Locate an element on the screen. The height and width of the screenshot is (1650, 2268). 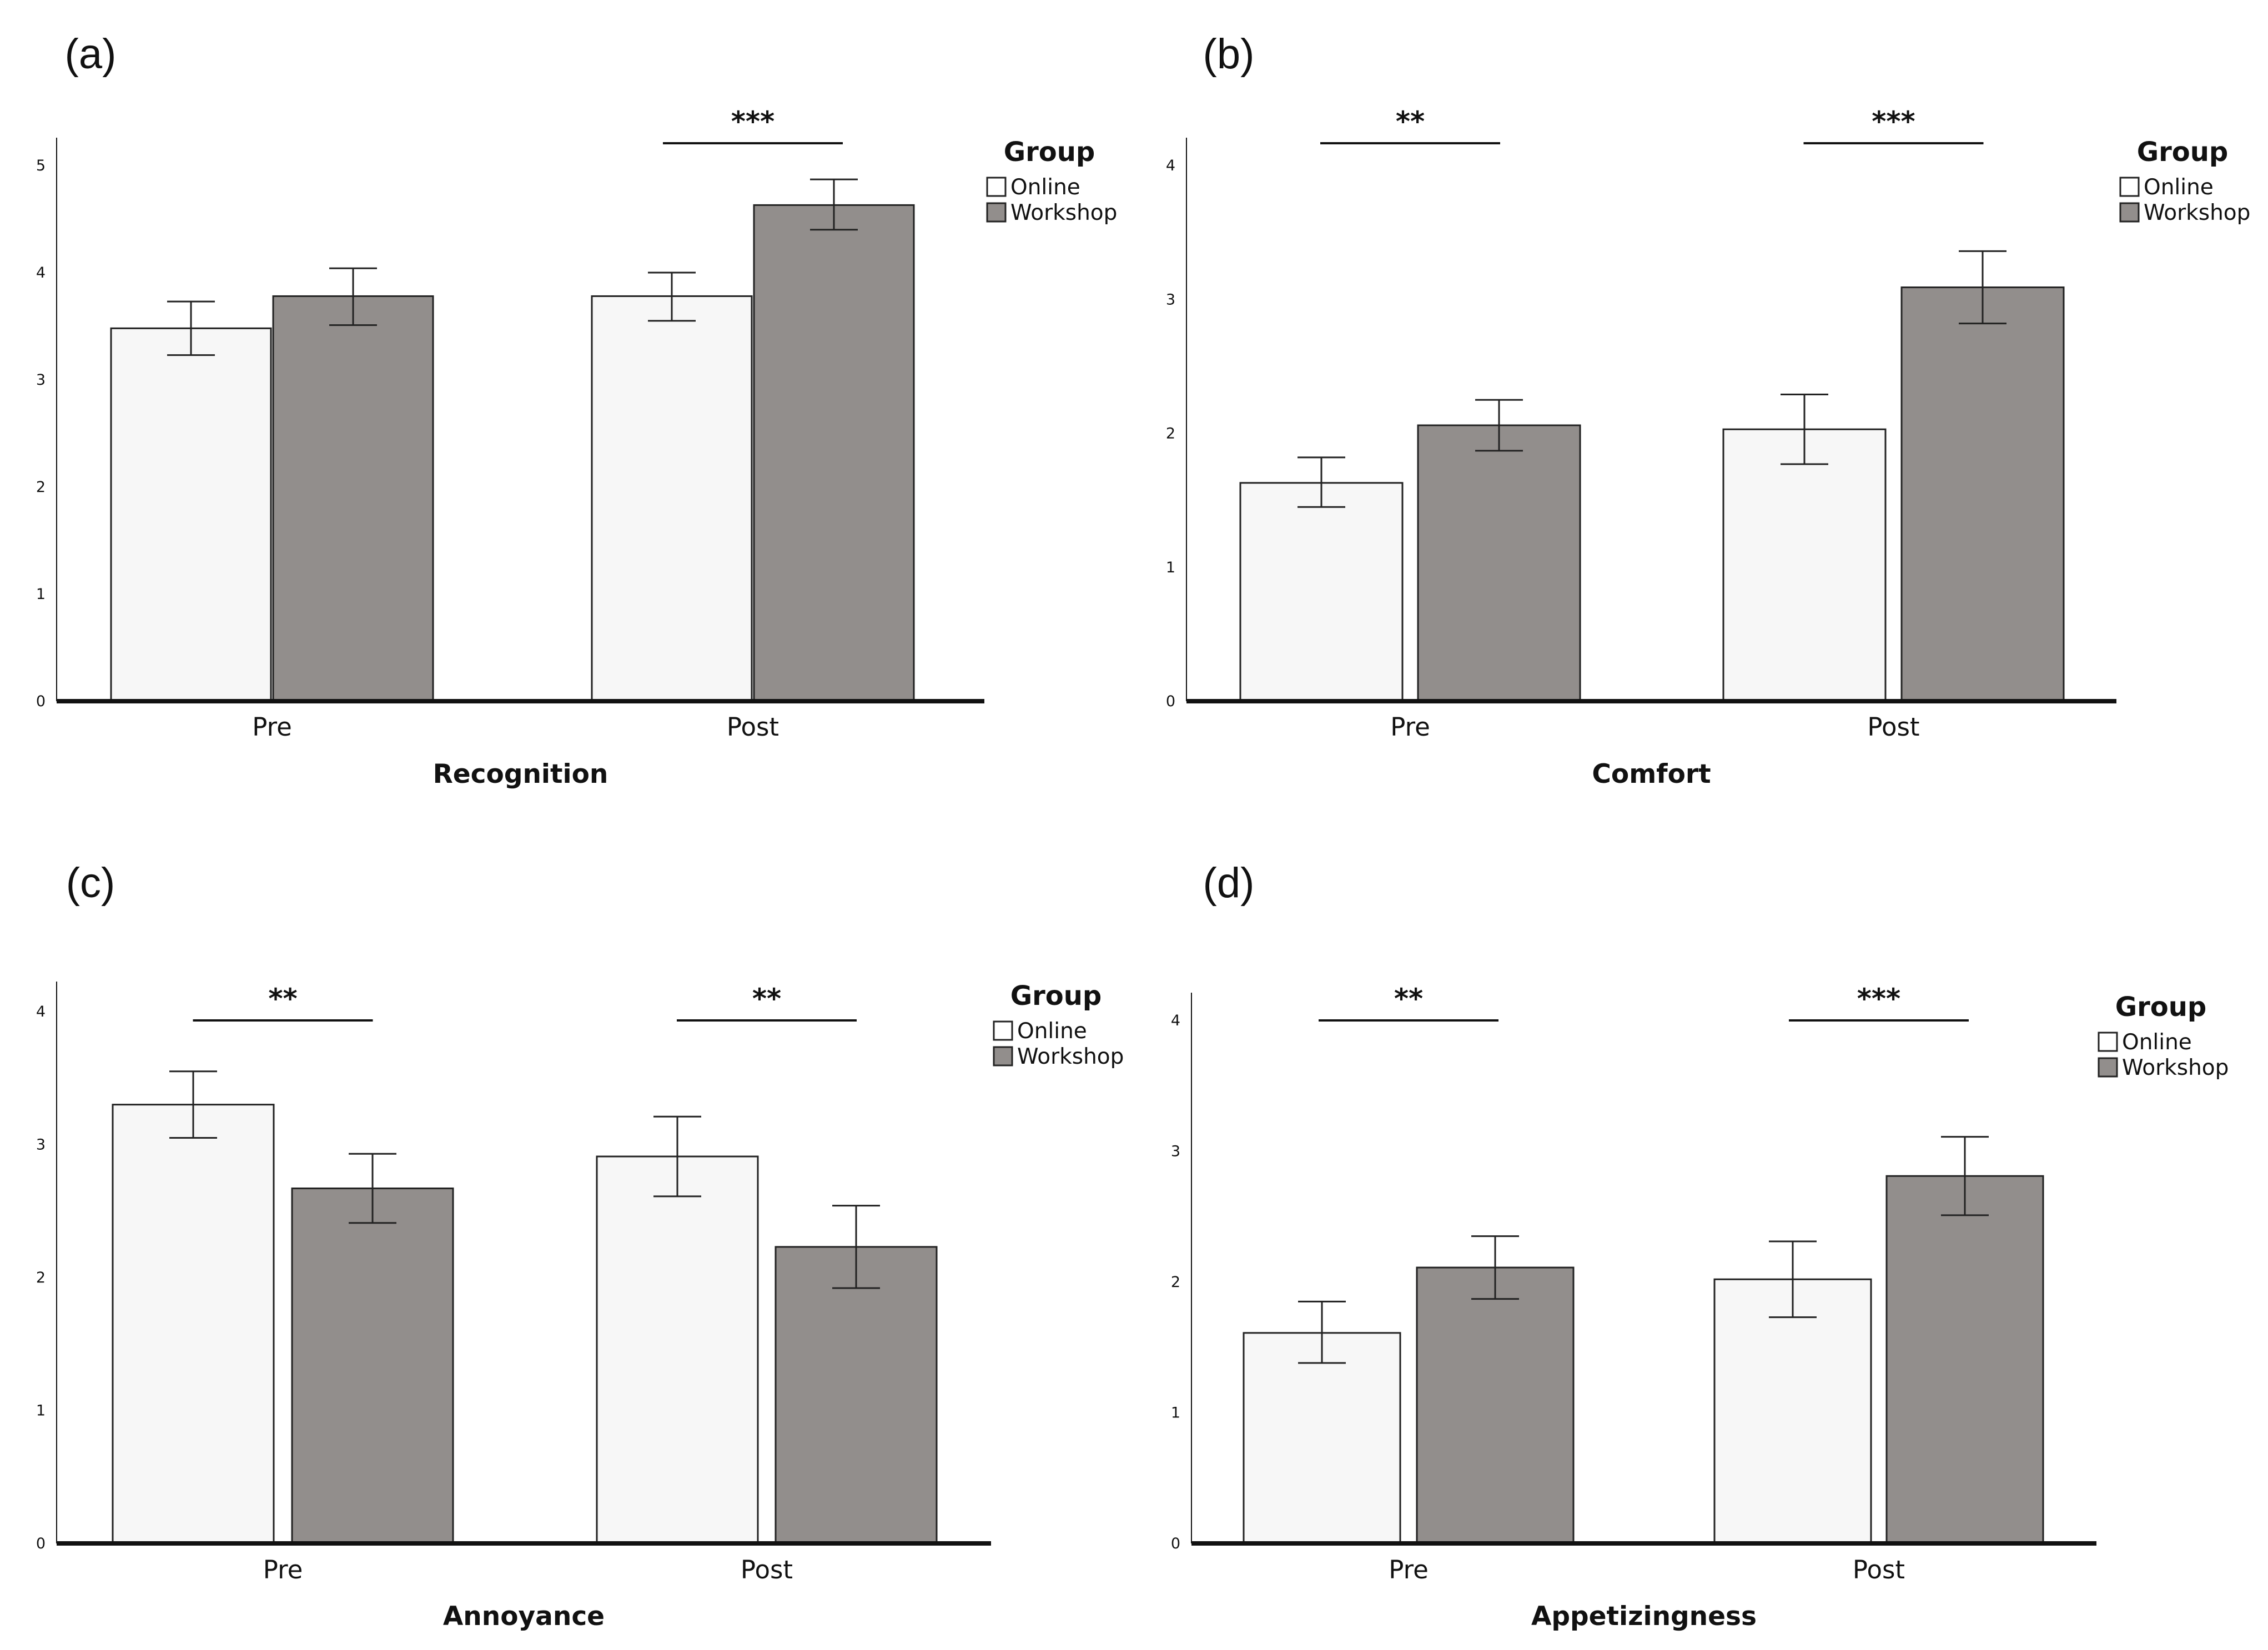
x-axis-title: Comfort is located at coordinates (1651, 774).